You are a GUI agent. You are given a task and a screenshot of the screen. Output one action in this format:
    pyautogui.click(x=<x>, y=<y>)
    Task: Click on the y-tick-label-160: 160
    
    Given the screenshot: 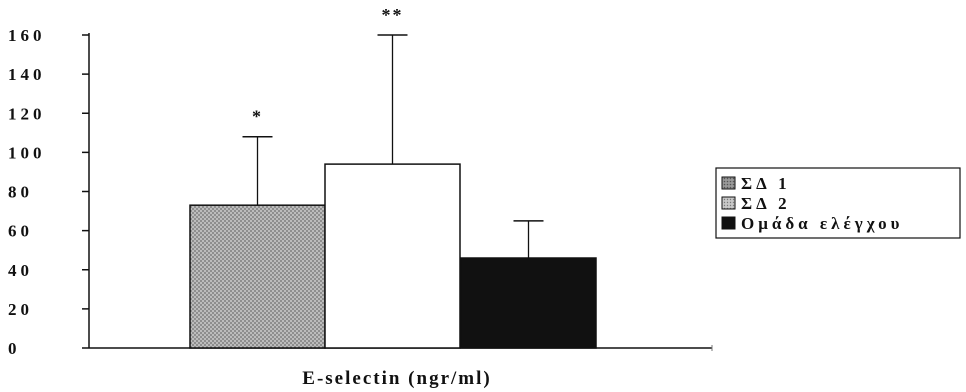 What is the action you would take?
    pyautogui.click(x=27, y=35)
    